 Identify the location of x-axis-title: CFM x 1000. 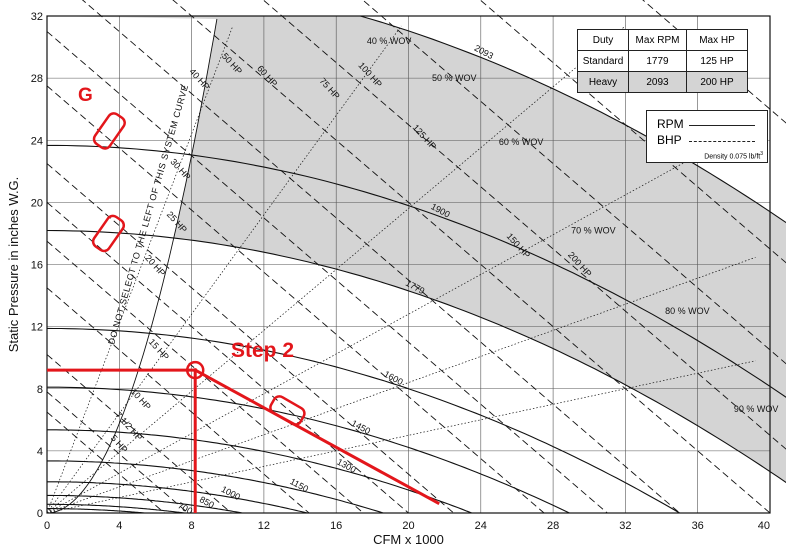
(408, 539).